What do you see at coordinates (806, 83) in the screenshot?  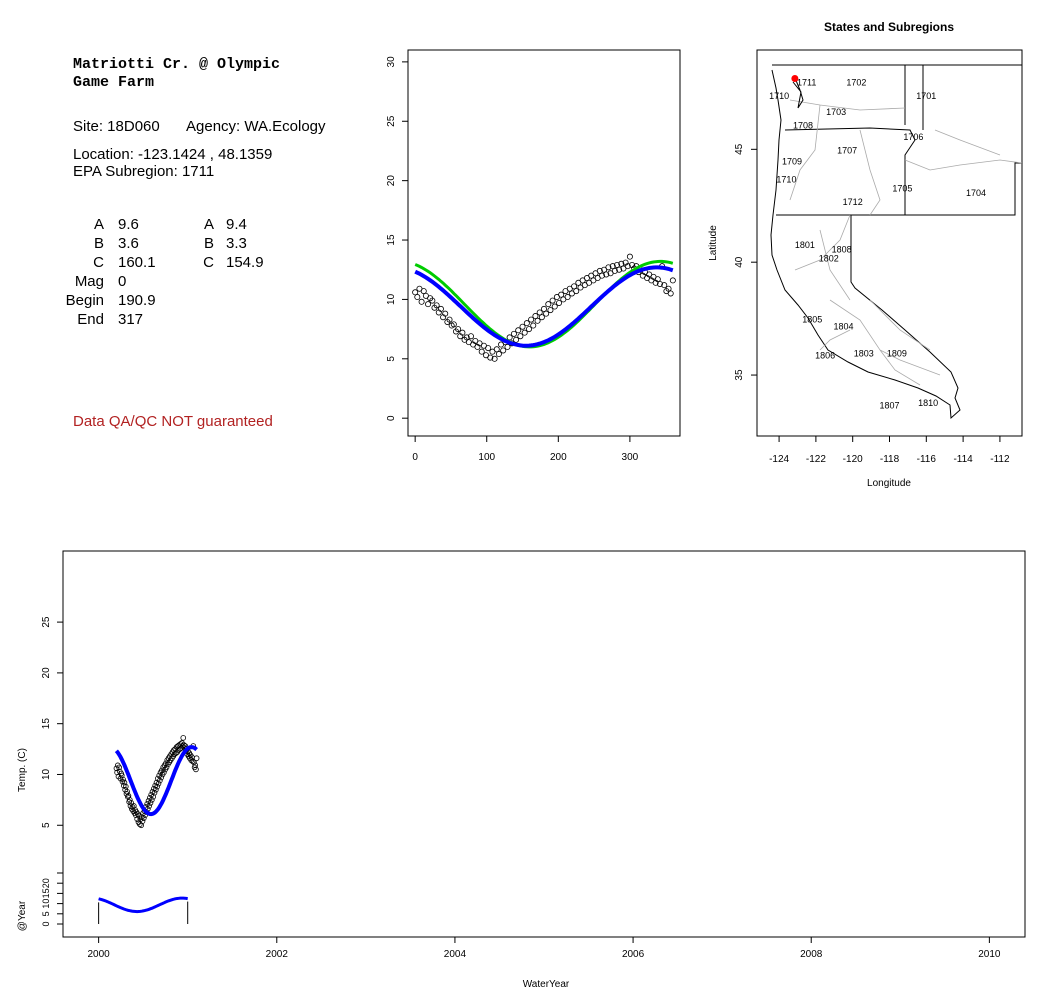 I see `subregion-label: 1711` at bounding box center [806, 83].